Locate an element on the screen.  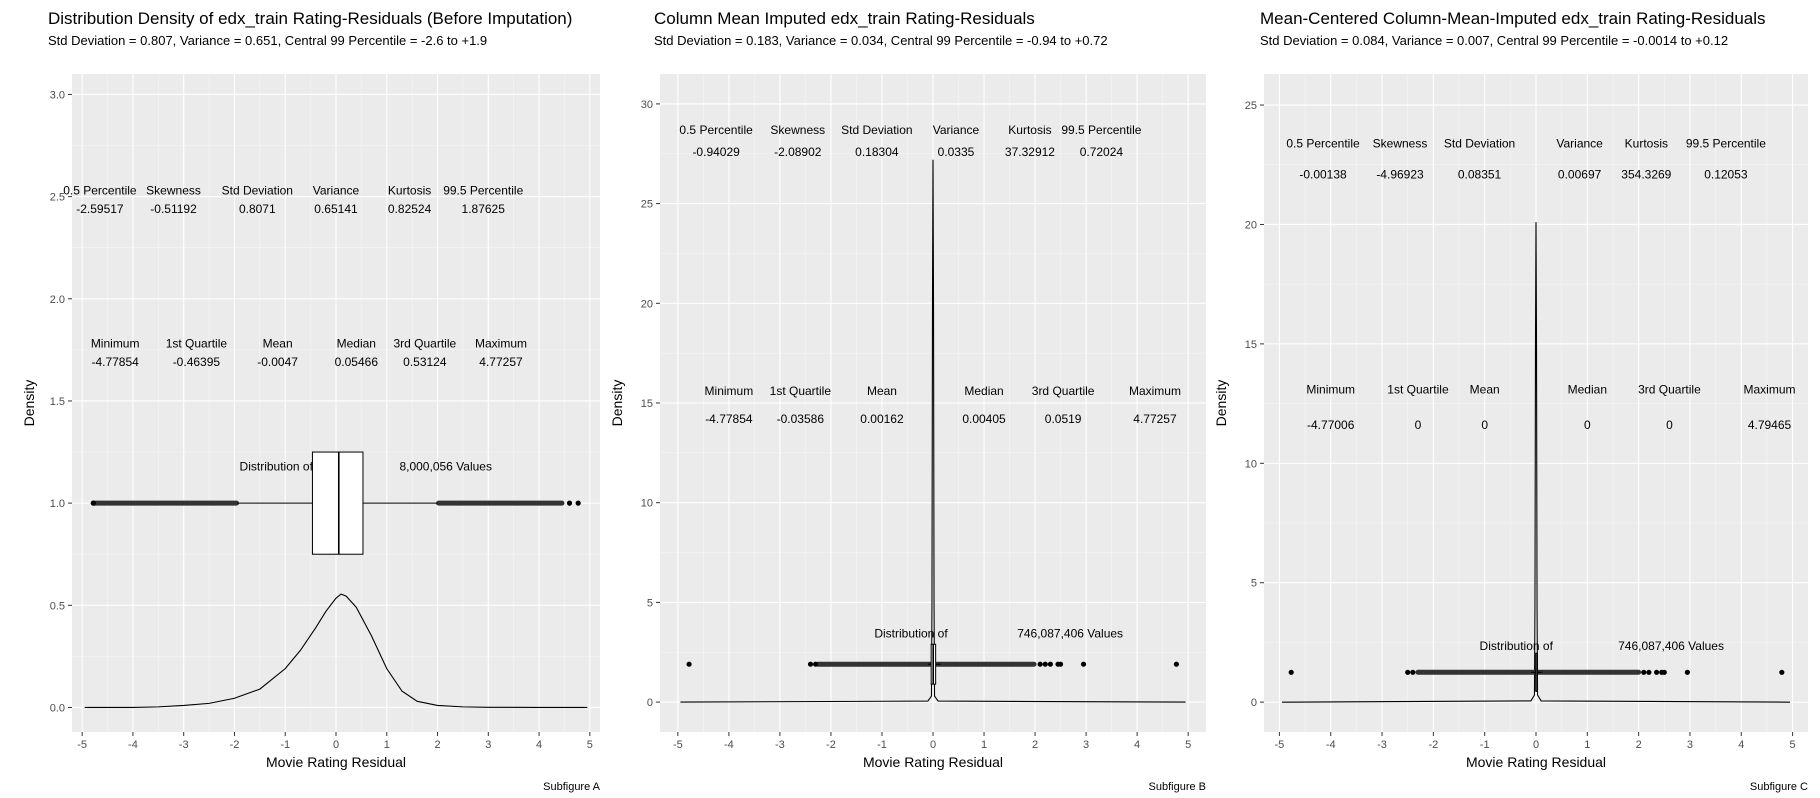
stat-value: 0.00697 is located at coordinates (1580, 174).